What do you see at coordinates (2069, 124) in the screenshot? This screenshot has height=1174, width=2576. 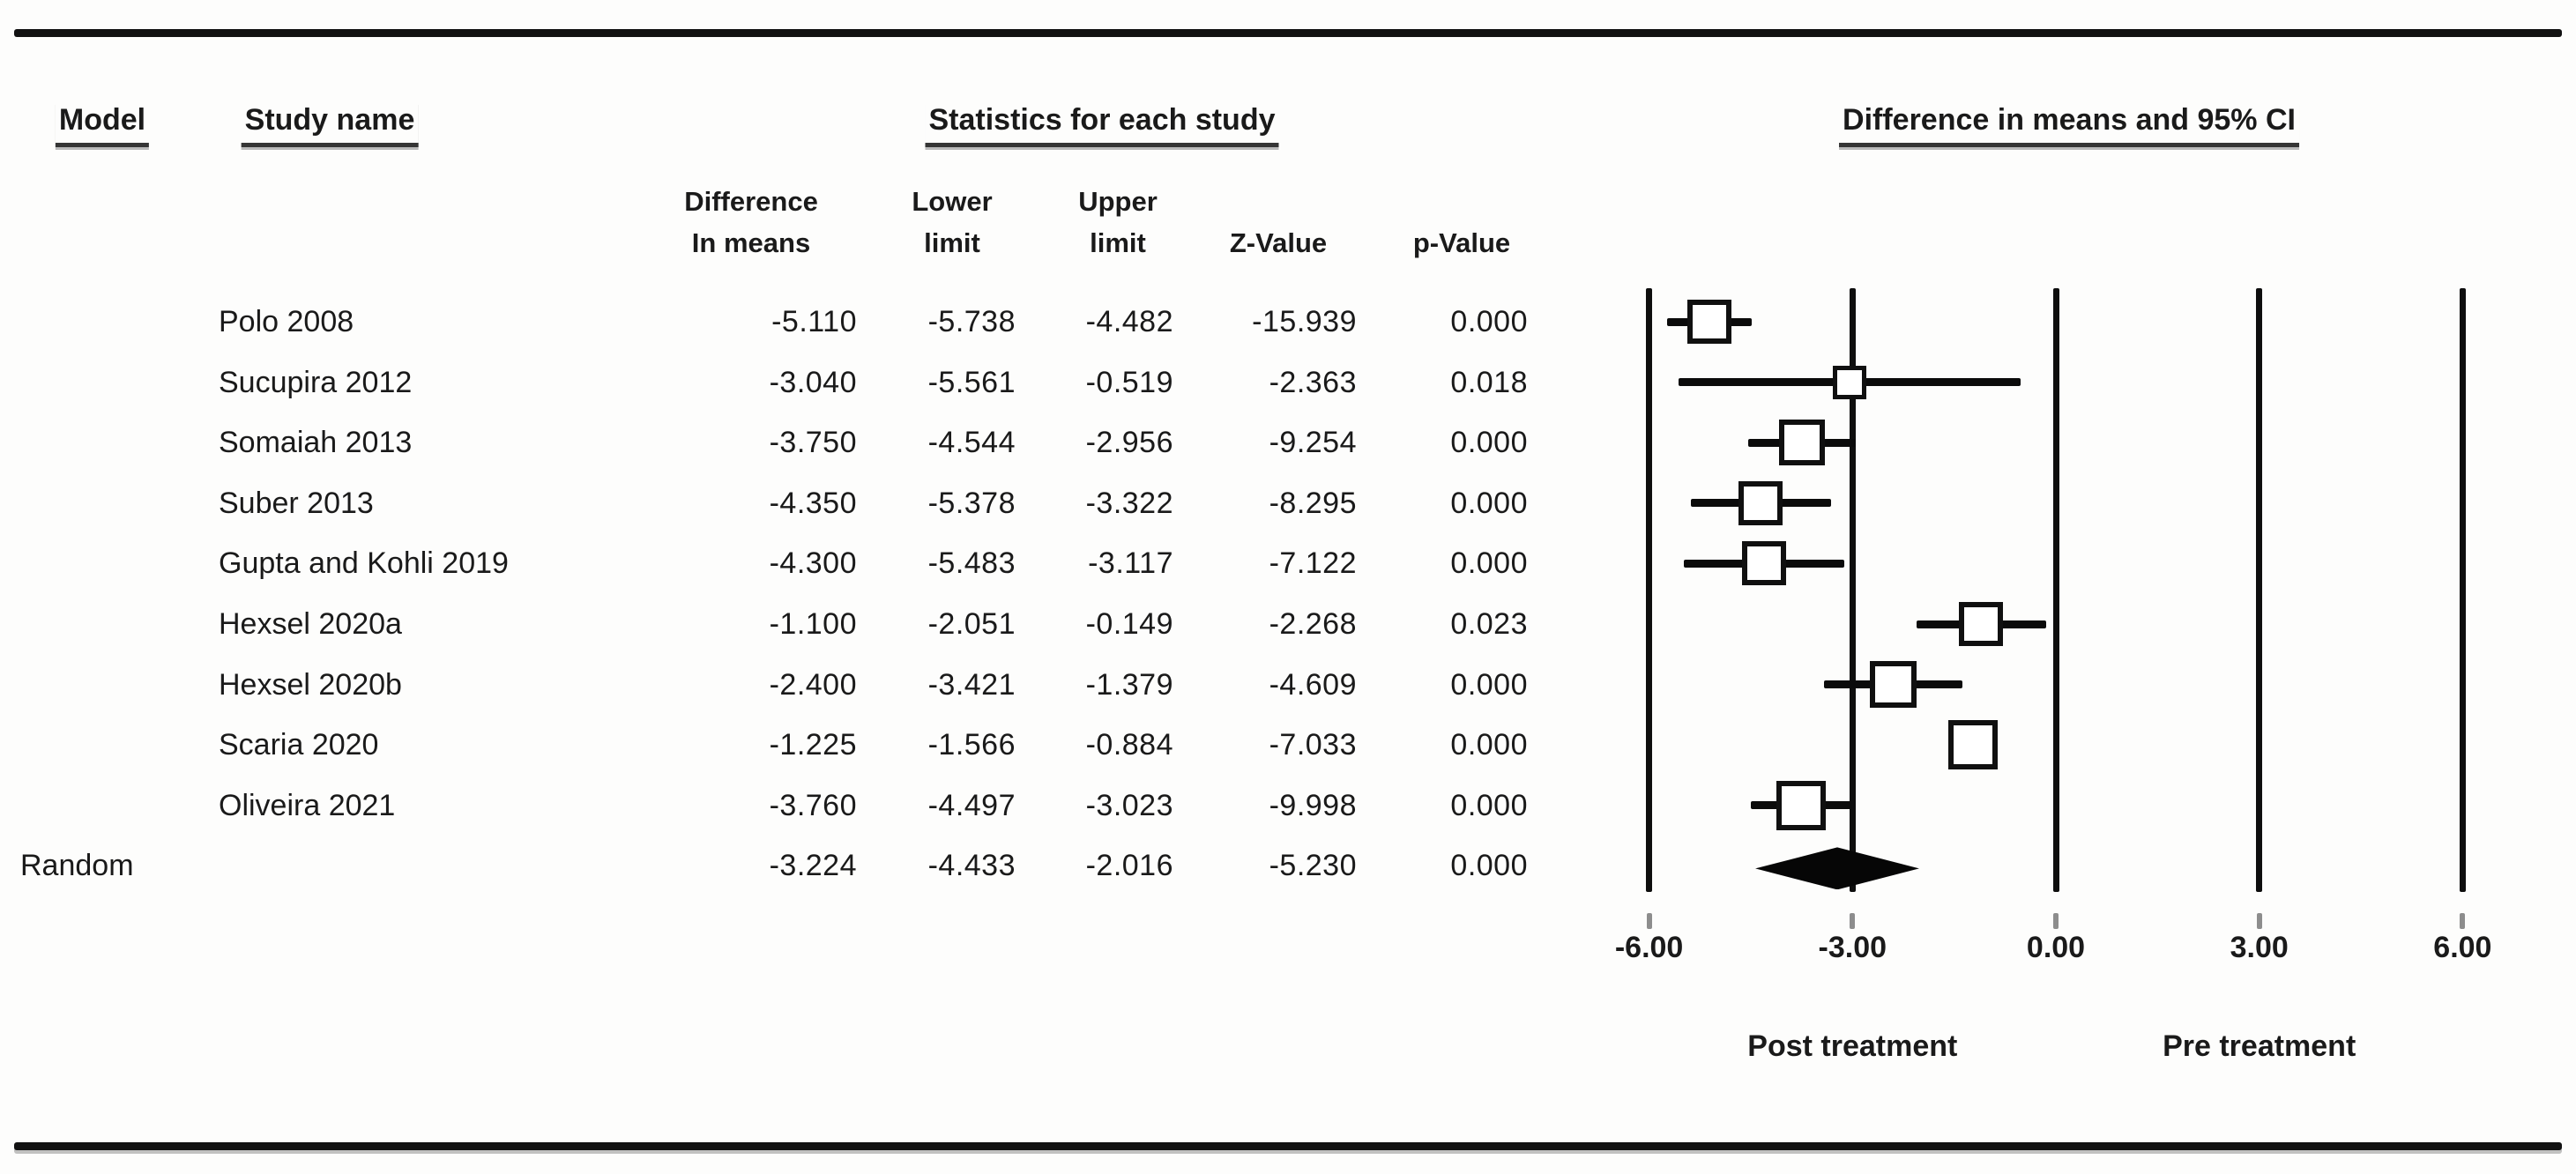 I see `section-header-ci-plot: Difference in means and 95% CI` at bounding box center [2069, 124].